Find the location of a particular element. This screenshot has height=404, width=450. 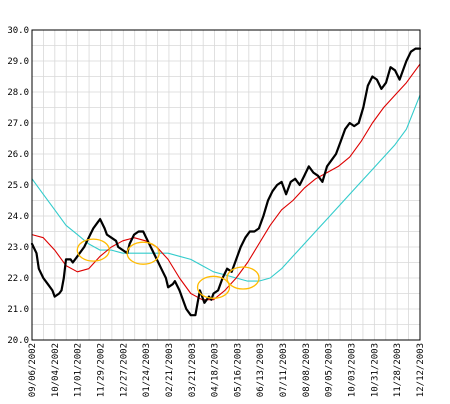

y-tick-label: 25.0 is located at coordinates (18, 186).